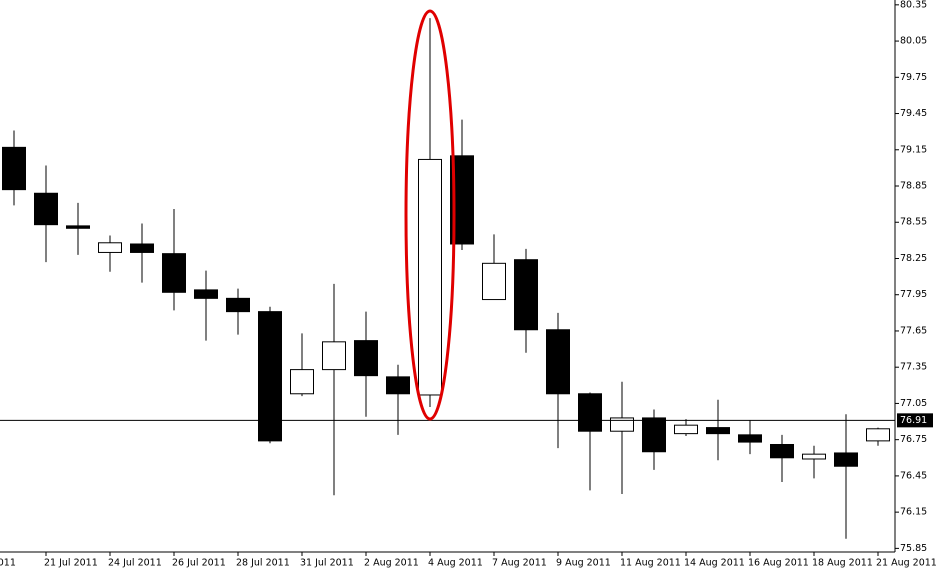 The width and height of the screenshot is (937, 570). I want to click on y-tick-label: 77.65, so click(913, 330).